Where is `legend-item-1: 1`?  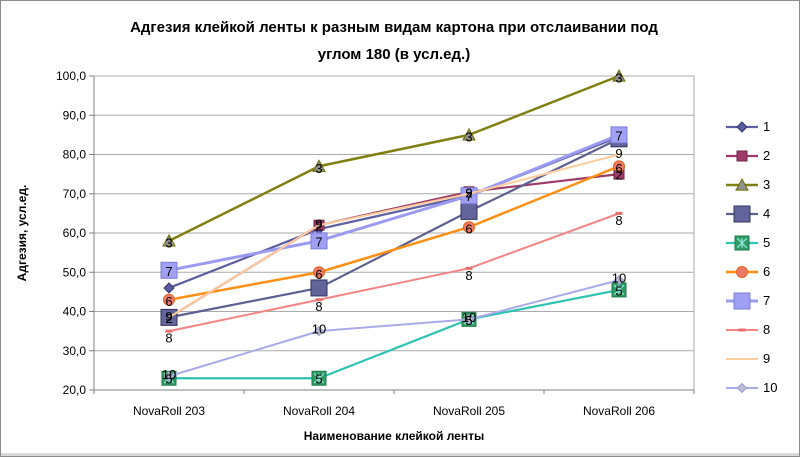 legend-item-1: 1 is located at coordinates (761, 126).